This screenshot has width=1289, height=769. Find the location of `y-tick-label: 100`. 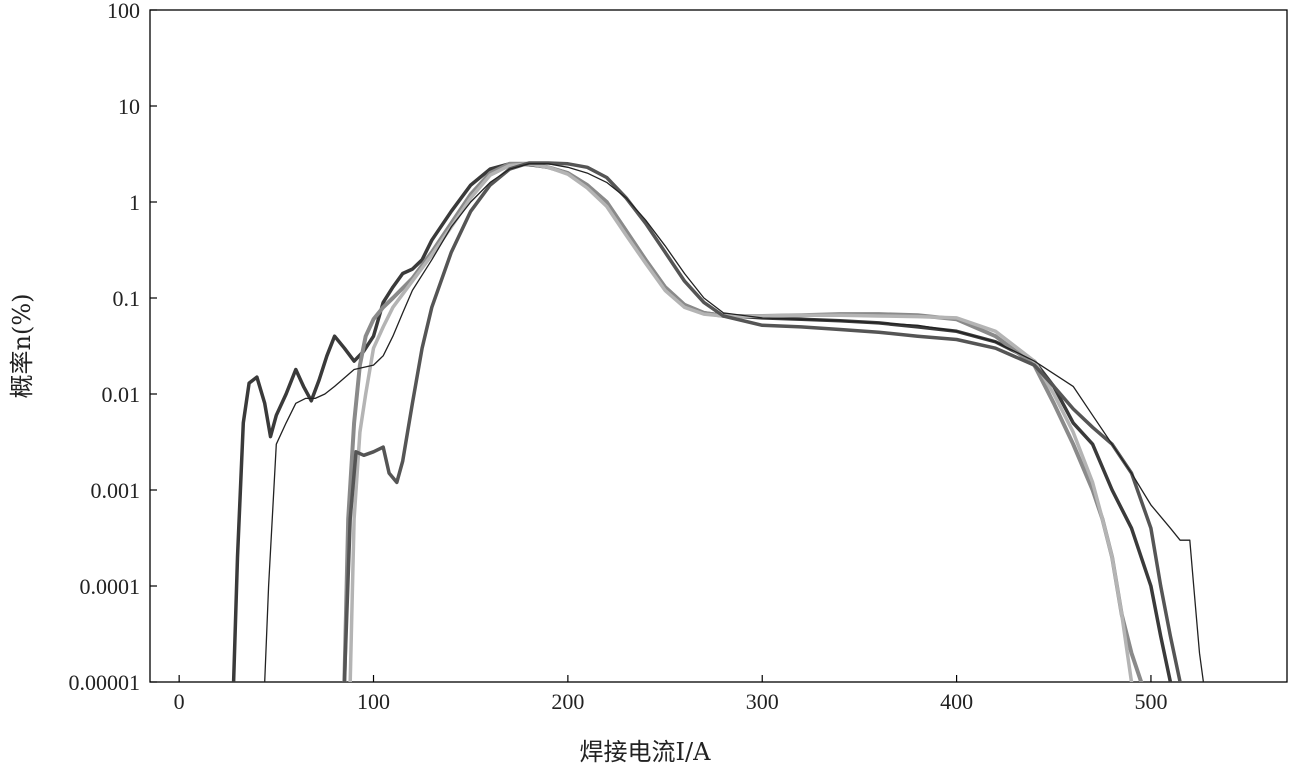

y-tick-label: 100 is located at coordinates (123, 11).